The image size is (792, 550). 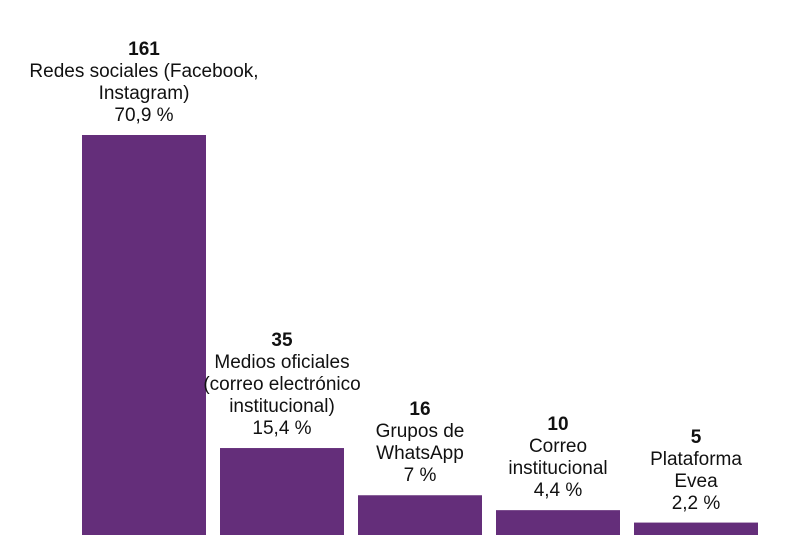 I want to click on percent-label-3: 4,4 %, so click(x=558, y=491).